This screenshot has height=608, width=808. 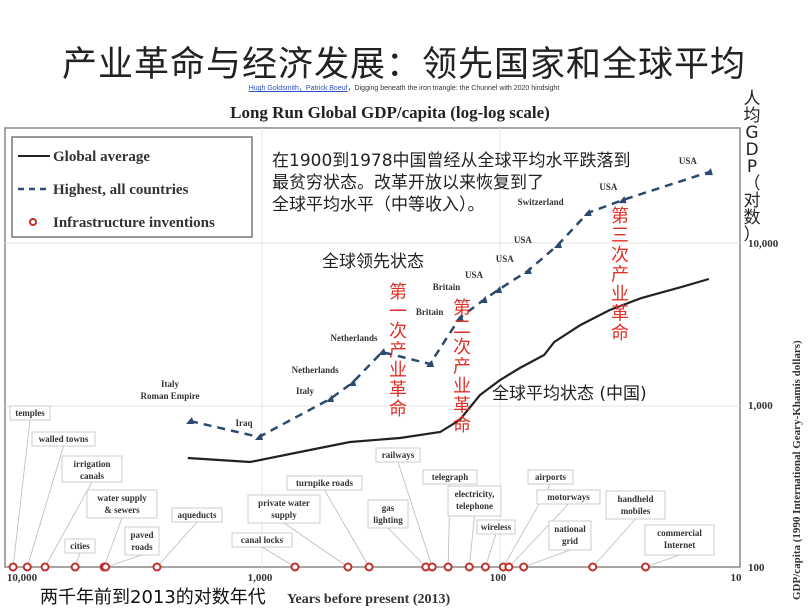 I want to click on invention-label: handheld mobiles, so click(x=635, y=505).